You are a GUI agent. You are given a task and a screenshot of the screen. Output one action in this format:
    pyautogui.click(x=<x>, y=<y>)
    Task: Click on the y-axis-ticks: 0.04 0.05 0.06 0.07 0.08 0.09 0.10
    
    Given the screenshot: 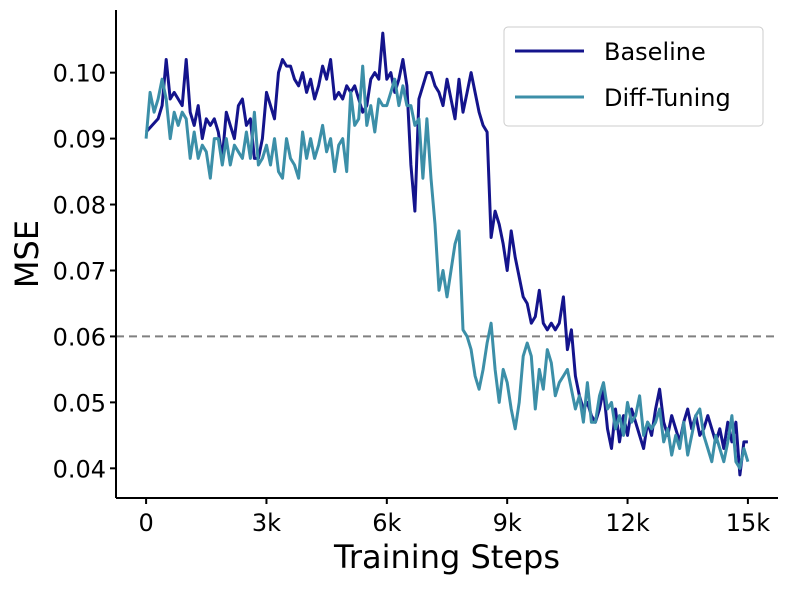 What is the action you would take?
    pyautogui.click(x=84, y=271)
    